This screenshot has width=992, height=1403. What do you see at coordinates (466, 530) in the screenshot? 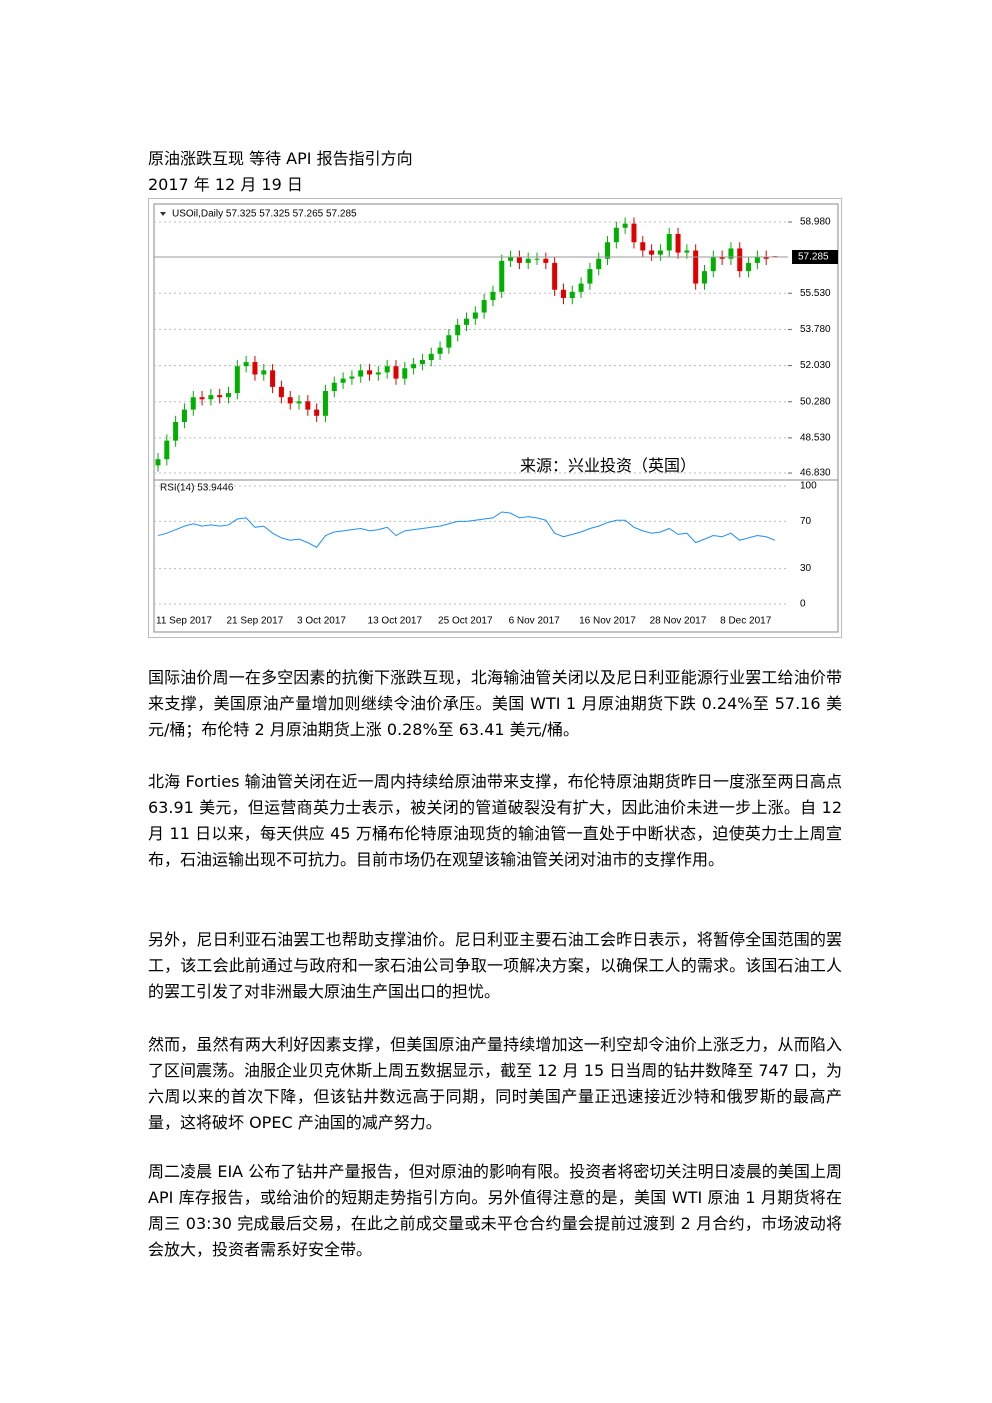
I see `indicator-line` at bounding box center [466, 530].